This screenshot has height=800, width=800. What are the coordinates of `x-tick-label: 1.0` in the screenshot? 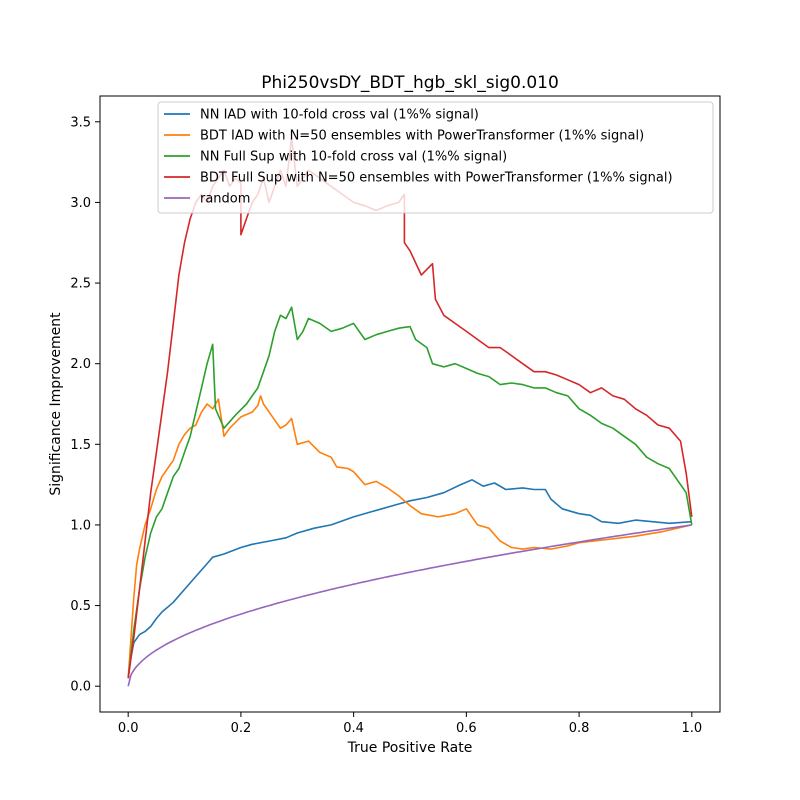 It's located at (691, 728).